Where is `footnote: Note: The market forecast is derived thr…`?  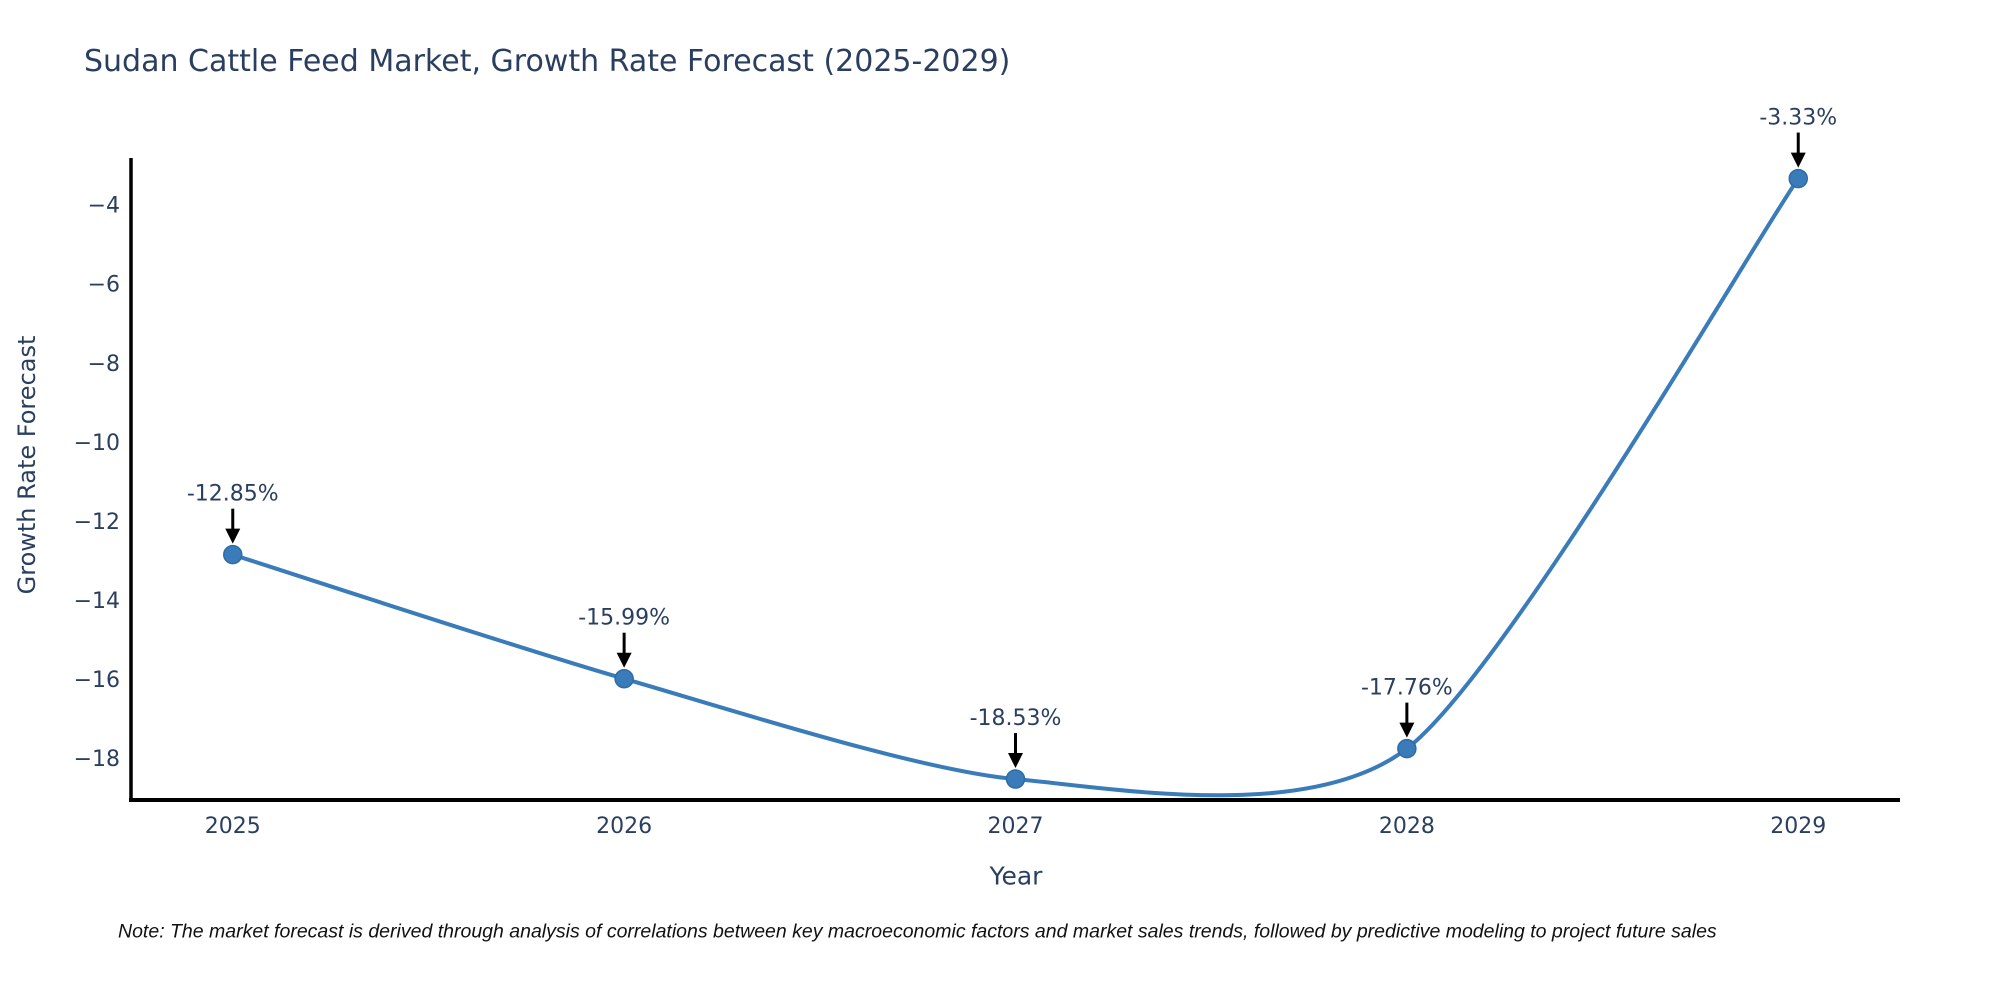 footnote: Note: The market forecast is derived thr… is located at coordinates (917, 931).